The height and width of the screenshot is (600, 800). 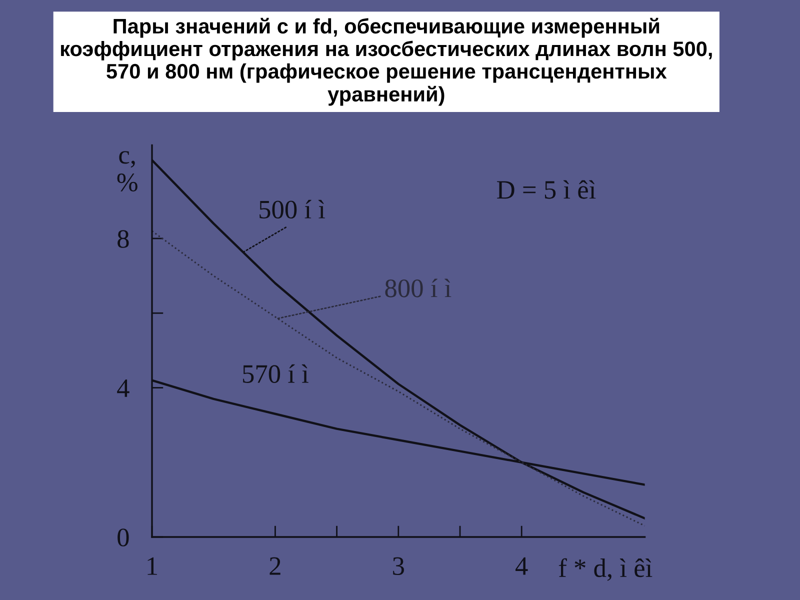 I want to click on text: 800 í ì, so click(x=418, y=288).